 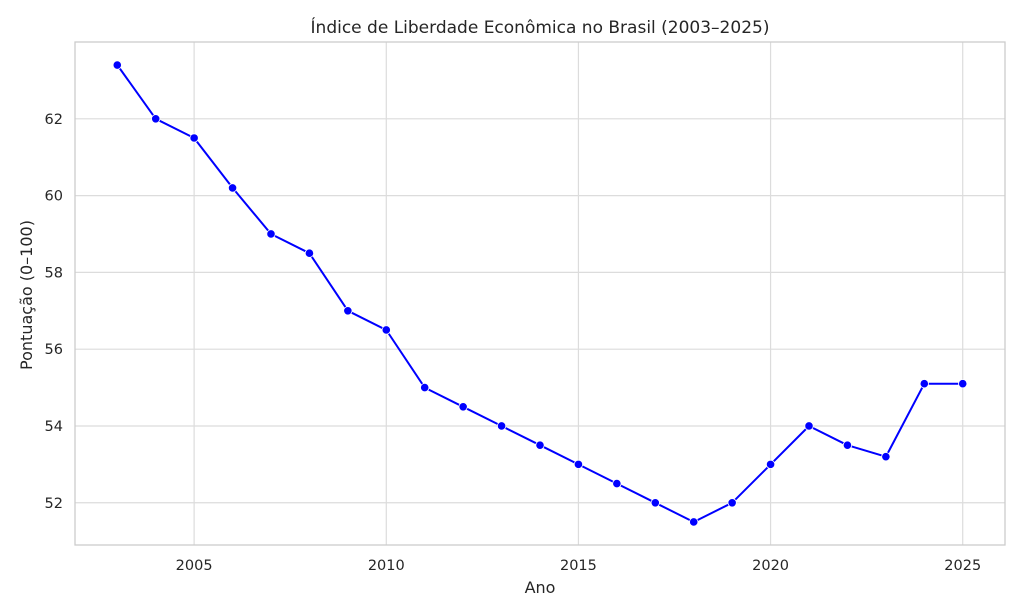 I want to click on x-tick-label: 2015, so click(x=578, y=566).